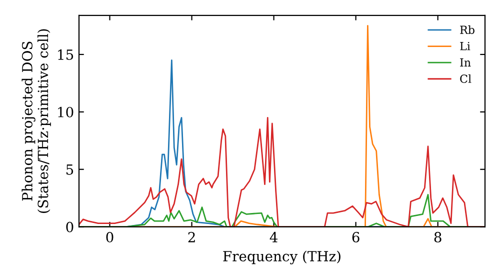  What do you see at coordinates (66, 54) in the screenshot?
I see `y-tick-label: 15` at bounding box center [66, 54].